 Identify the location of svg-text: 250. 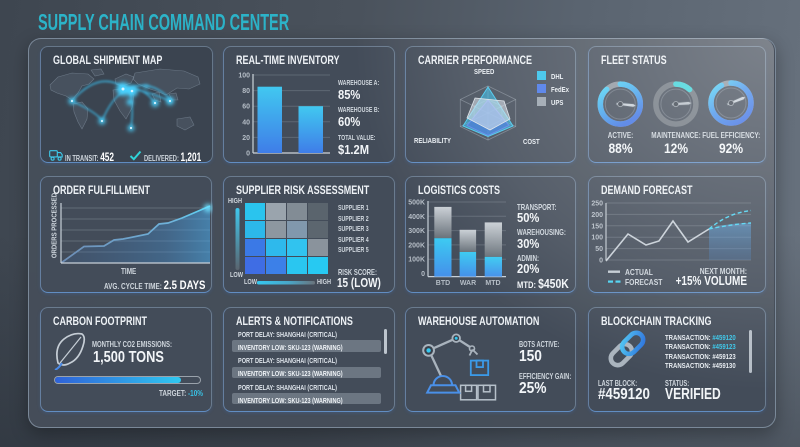
(597, 204).